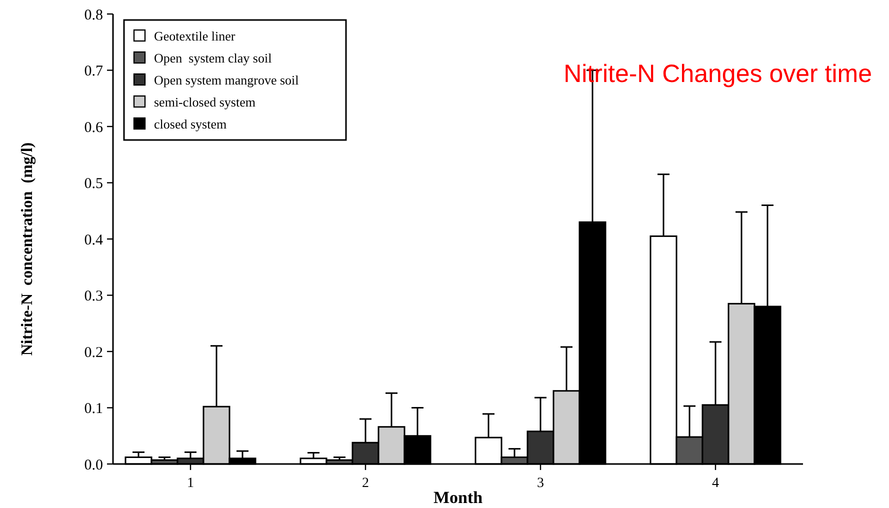  What do you see at coordinates (365, 483) in the screenshot?
I see `x-tick-label: 2` at bounding box center [365, 483].